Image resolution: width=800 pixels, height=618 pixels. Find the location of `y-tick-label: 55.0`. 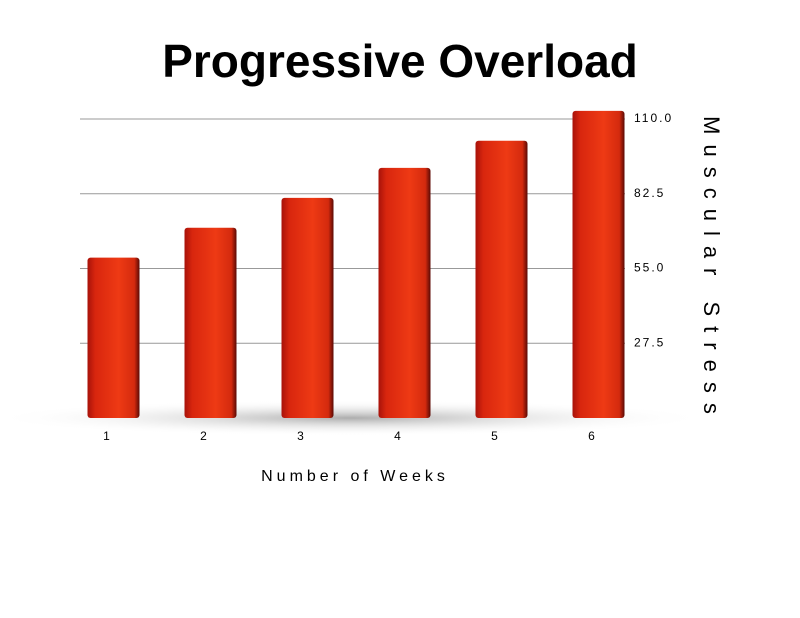

y-tick-label: 55.0 is located at coordinates (649, 268).